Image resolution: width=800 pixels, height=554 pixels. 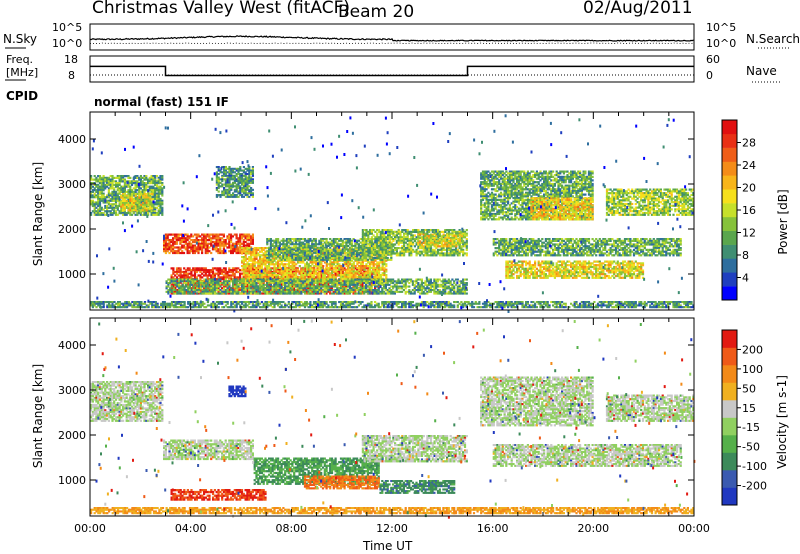 I want to click on nsky-tick-low: 10^0, so click(x=67, y=43).